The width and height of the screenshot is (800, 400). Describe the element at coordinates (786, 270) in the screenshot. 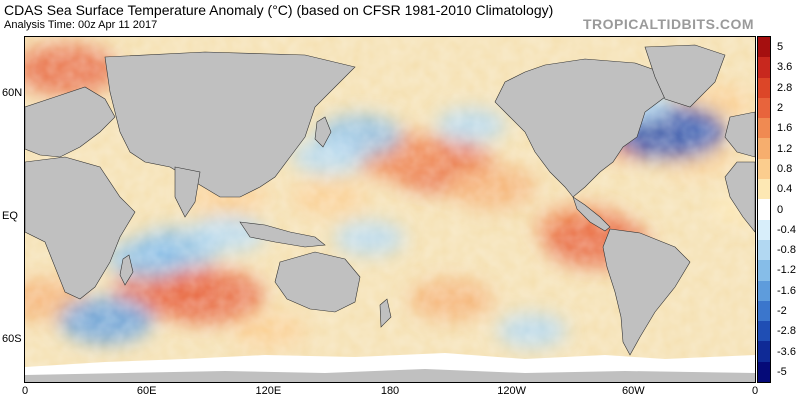

I see `colorbar-tick-label: -1.2` at that location.